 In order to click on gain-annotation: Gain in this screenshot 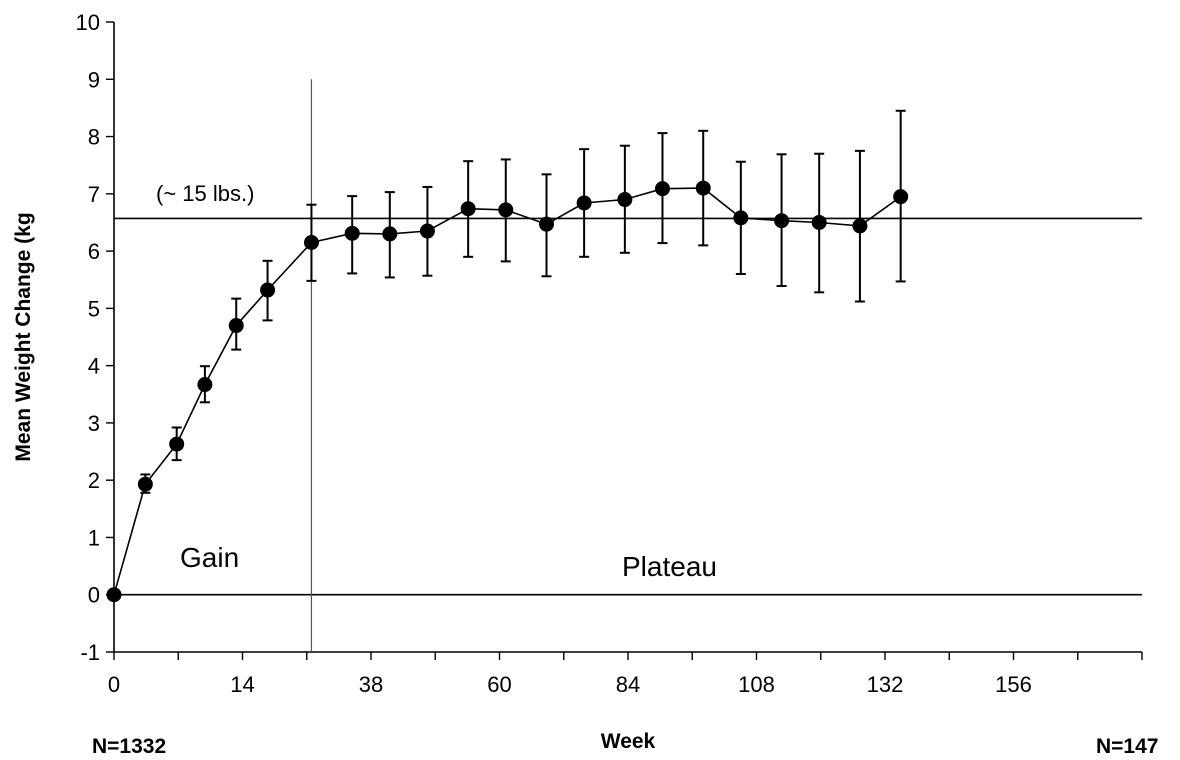, I will do `click(209, 557)`.